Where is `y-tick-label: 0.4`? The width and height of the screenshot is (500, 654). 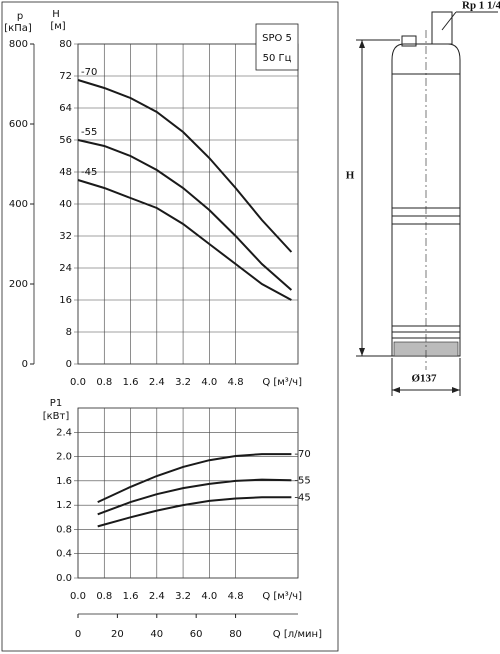 y-tick-label: 0.4 is located at coordinates (64, 554).